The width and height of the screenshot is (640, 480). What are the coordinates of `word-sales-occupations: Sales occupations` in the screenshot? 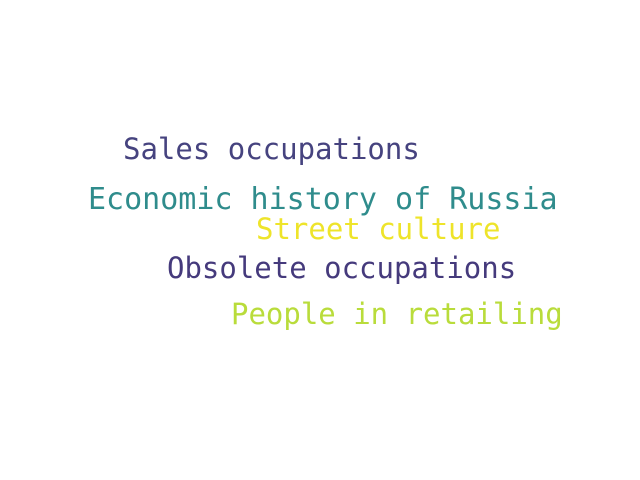 It's located at (271, 149).